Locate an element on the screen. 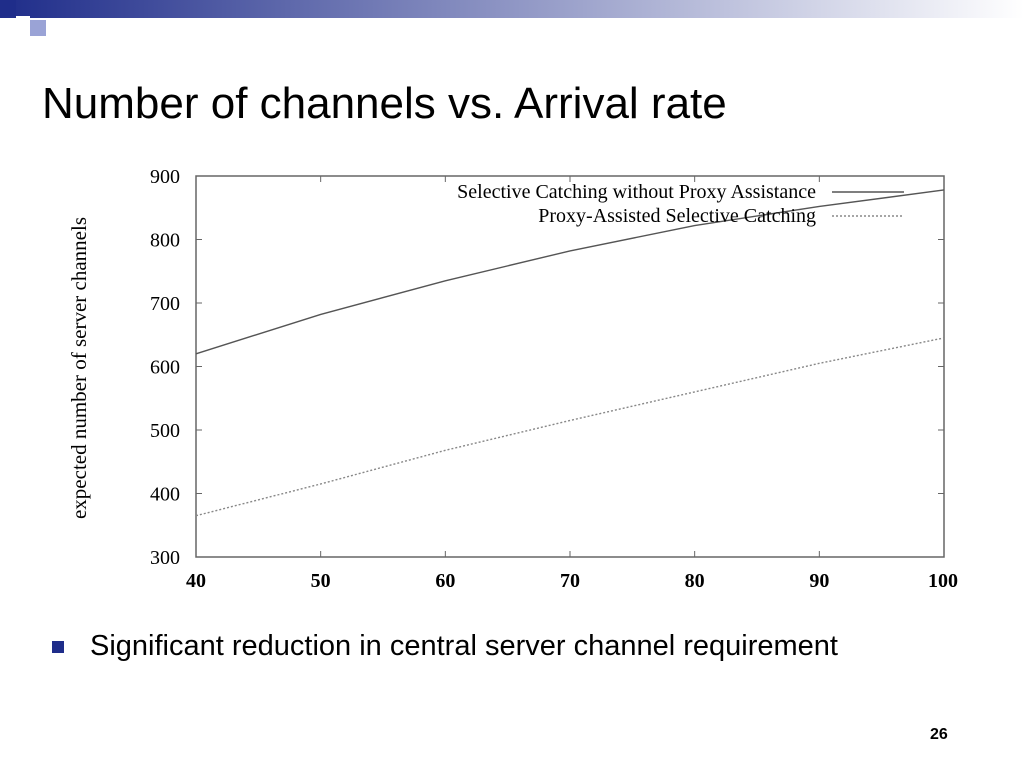 The height and width of the screenshot is (768, 1024). header-square-dark is located at coordinates (8, 8).